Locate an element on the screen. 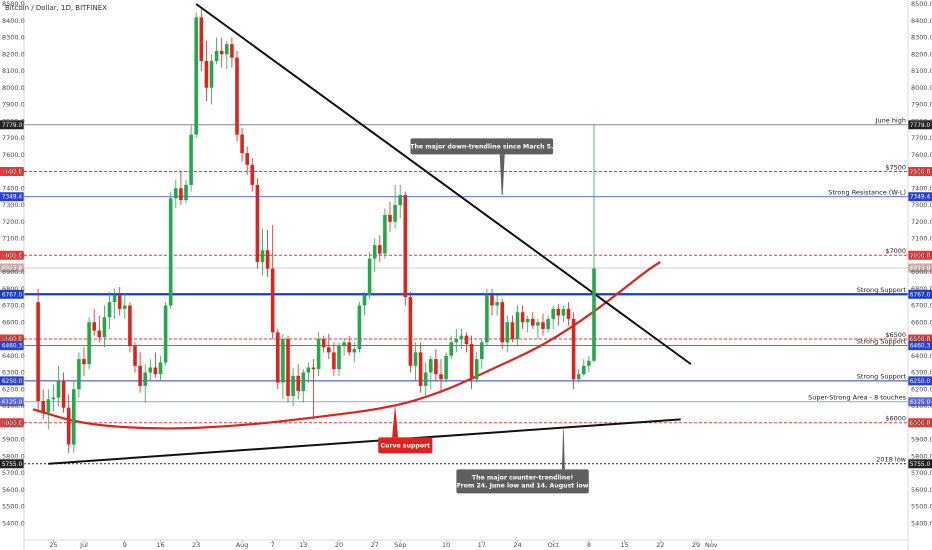 The image size is (932, 550). y-tick-label-right: 8300.0 is located at coordinates (921, 38).